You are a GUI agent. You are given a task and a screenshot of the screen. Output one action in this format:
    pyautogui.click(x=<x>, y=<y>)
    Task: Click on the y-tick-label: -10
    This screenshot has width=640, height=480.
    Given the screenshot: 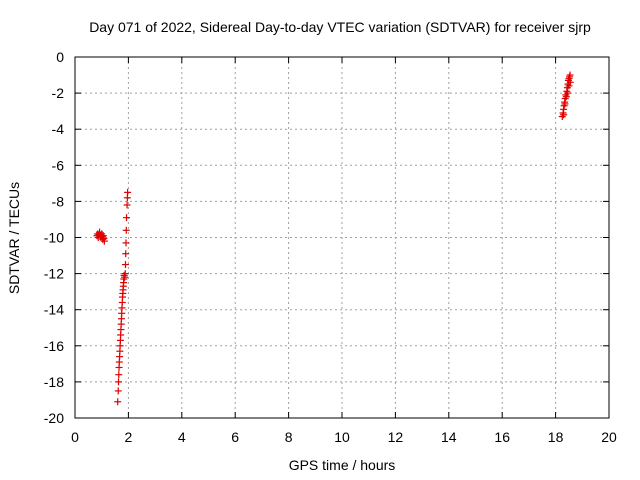 What is the action you would take?
    pyautogui.click(x=54, y=238)
    